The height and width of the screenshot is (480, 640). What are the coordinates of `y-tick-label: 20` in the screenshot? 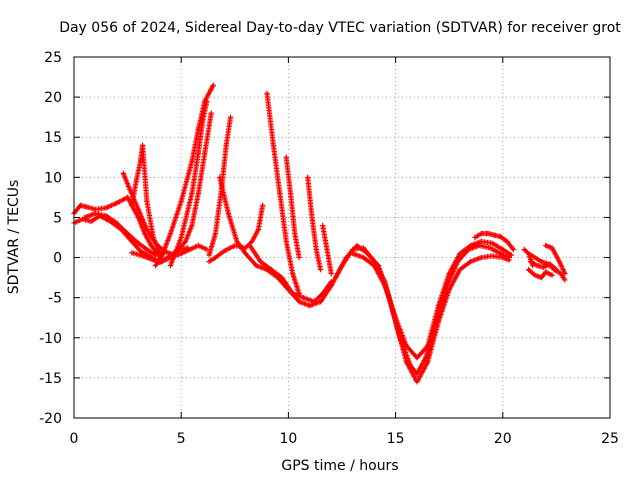 It's located at (53, 98).